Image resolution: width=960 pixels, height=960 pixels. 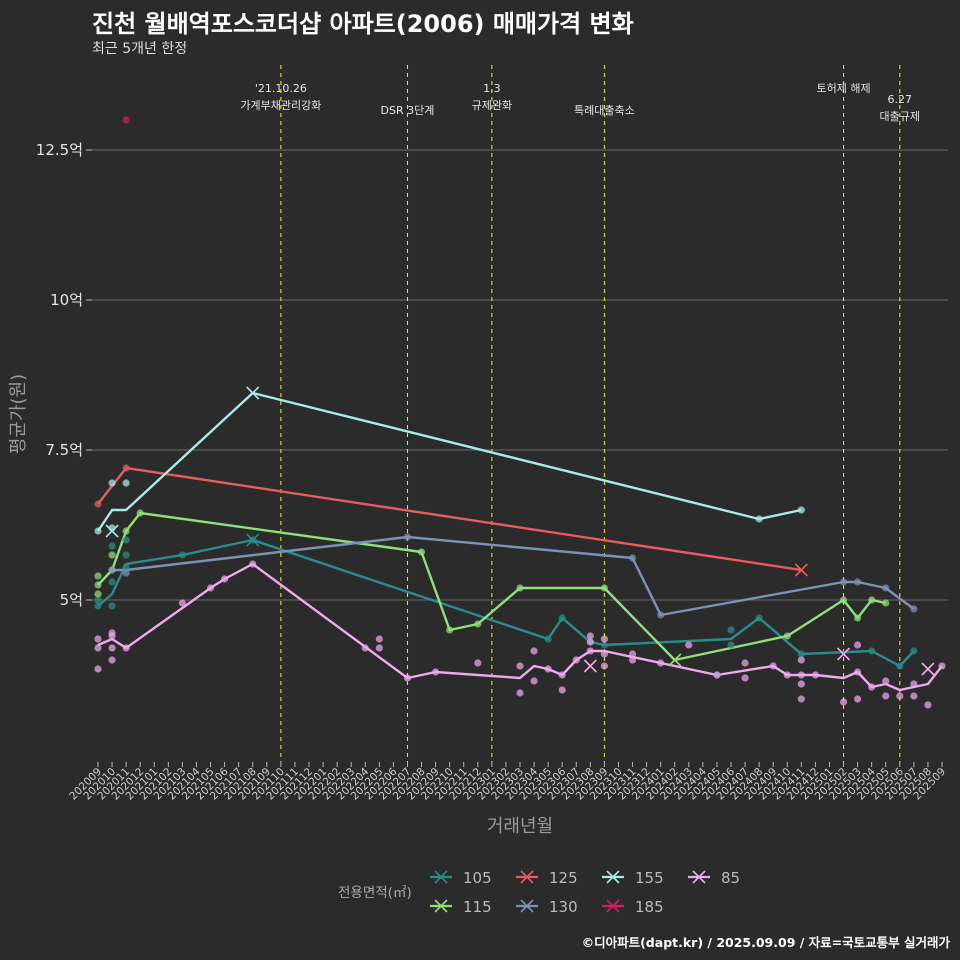 I want to click on legend-label-125: 125, so click(x=563, y=878).